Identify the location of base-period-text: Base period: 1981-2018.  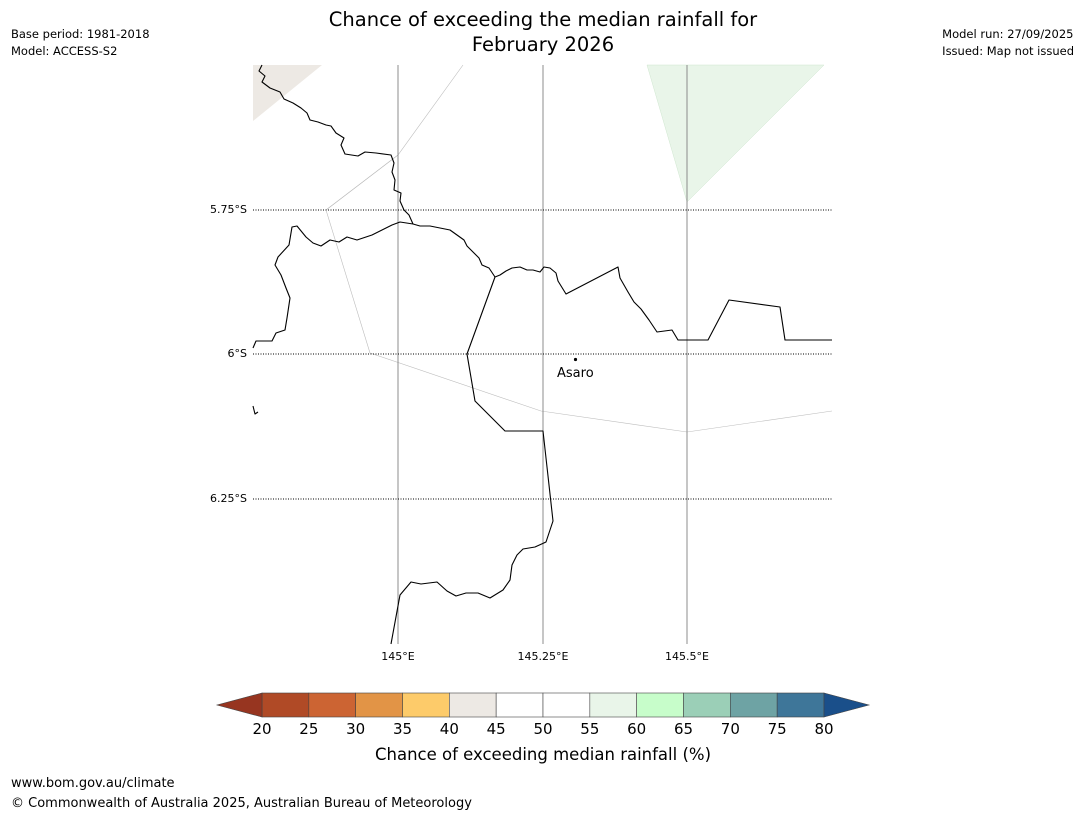
(80, 34).